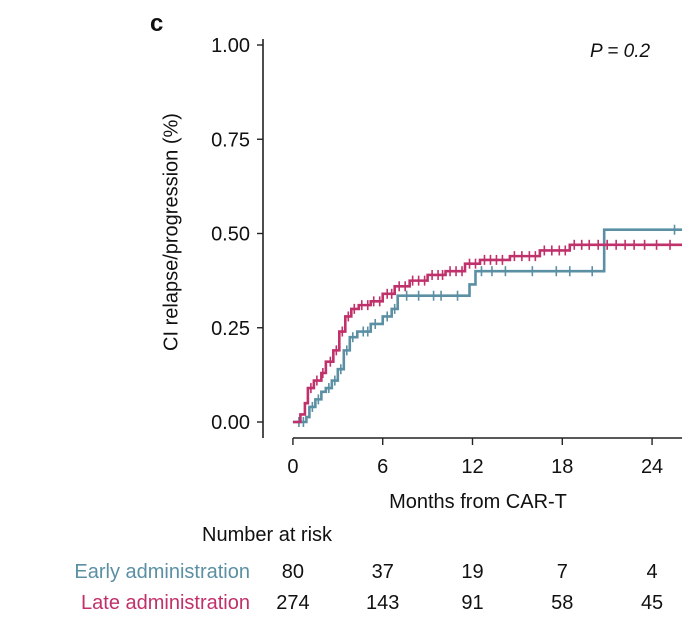  What do you see at coordinates (230, 235) in the screenshot?
I see `y-tick-label: 0.50` at bounding box center [230, 235].